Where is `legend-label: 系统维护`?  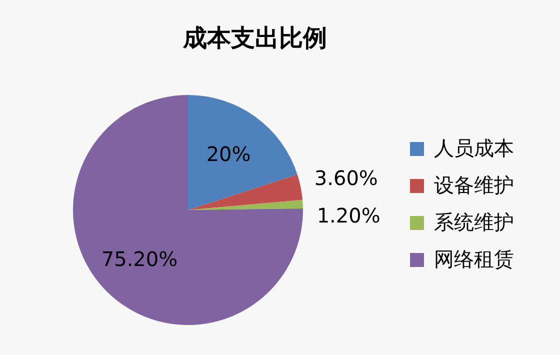 legend-label: 系统维护 is located at coordinates (474, 222).